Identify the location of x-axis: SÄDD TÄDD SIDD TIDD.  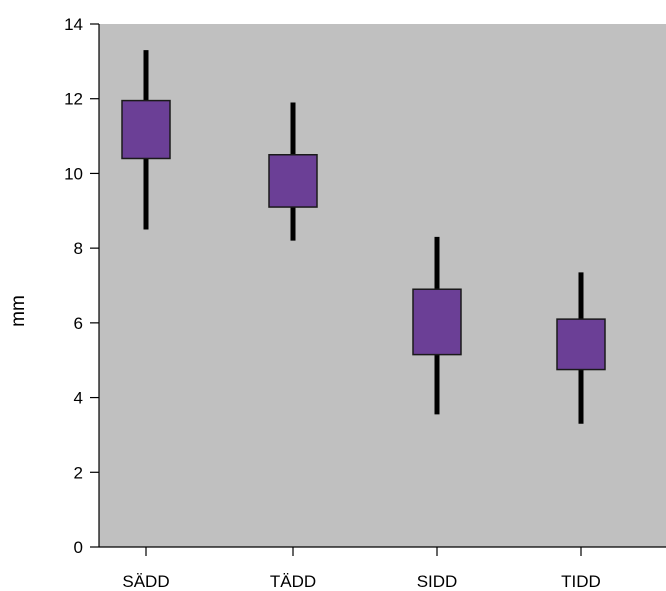
(382, 568).